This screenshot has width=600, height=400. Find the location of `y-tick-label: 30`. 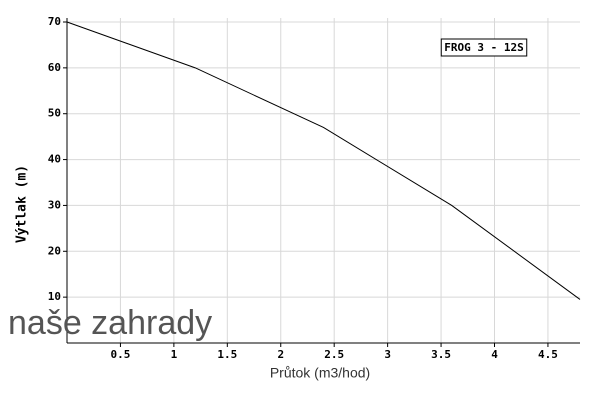

y-tick-label: 30 is located at coordinates (54, 204).